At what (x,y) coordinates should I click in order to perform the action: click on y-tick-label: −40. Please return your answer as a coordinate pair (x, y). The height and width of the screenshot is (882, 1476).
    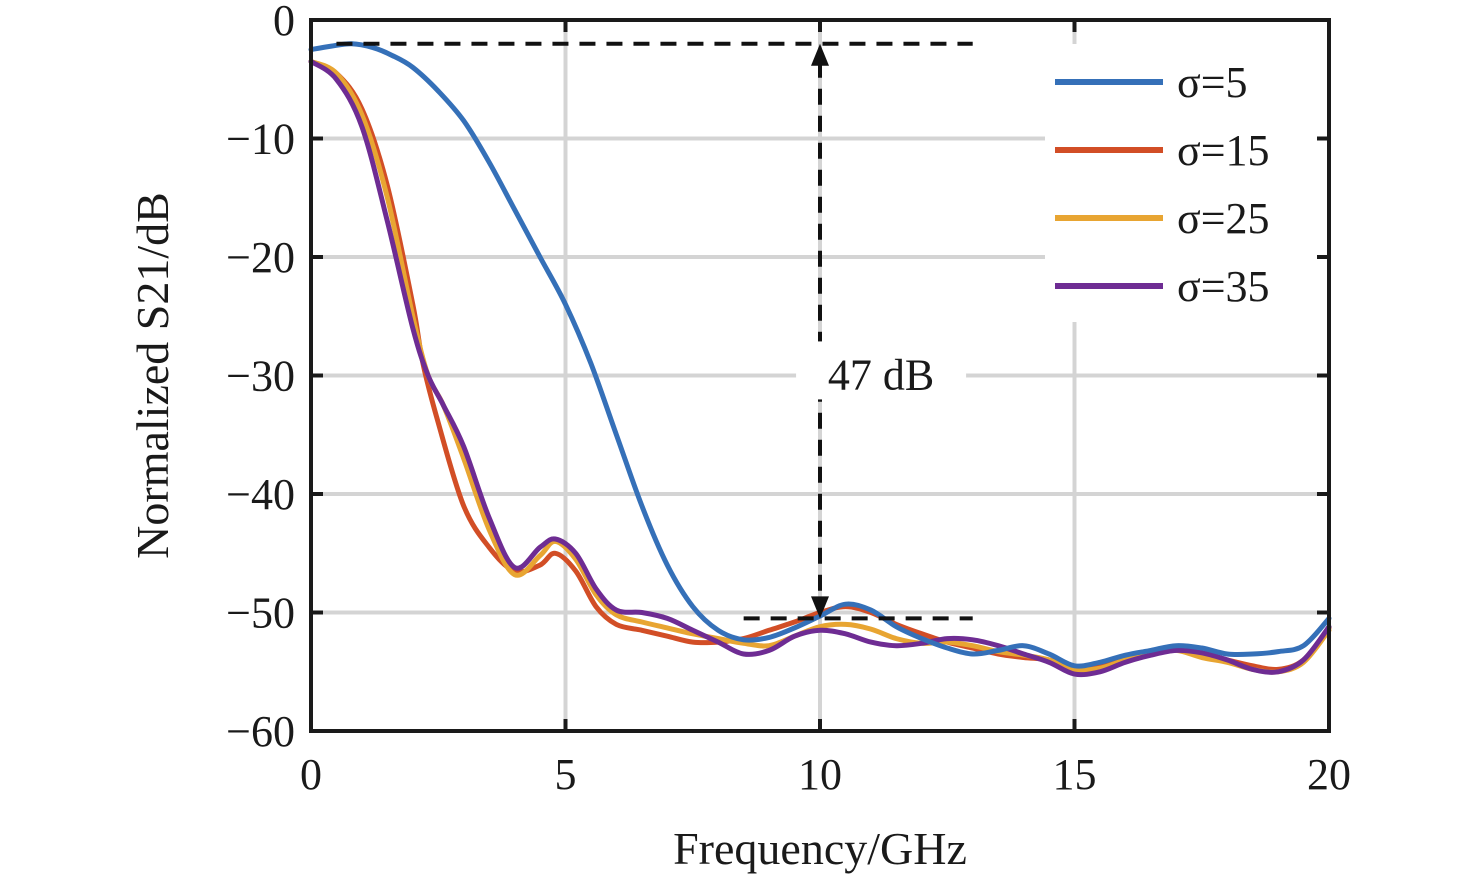
    Looking at the image, I should click on (260, 494).